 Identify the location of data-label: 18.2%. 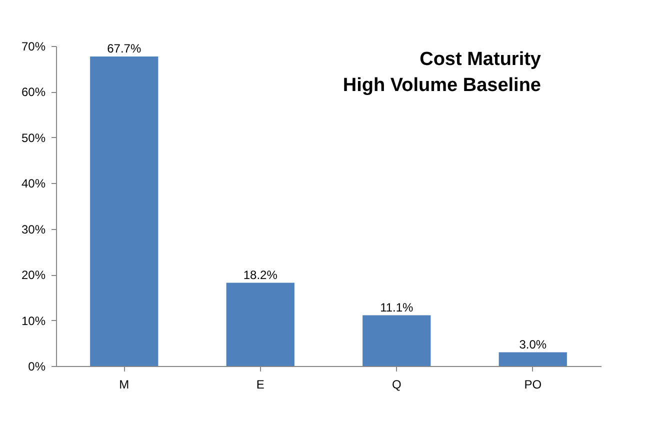
(260, 275).